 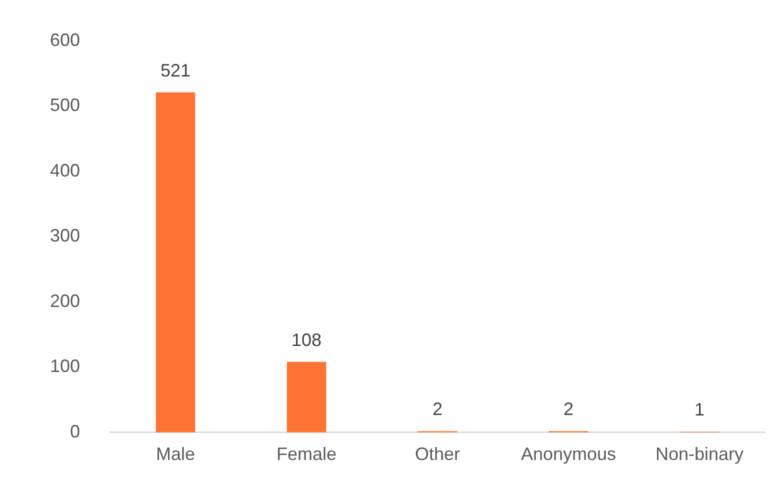 What do you see at coordinates (65, 300) in the screenshot?
I see `y-tick-label: 200` at bounding box center [65, 300].